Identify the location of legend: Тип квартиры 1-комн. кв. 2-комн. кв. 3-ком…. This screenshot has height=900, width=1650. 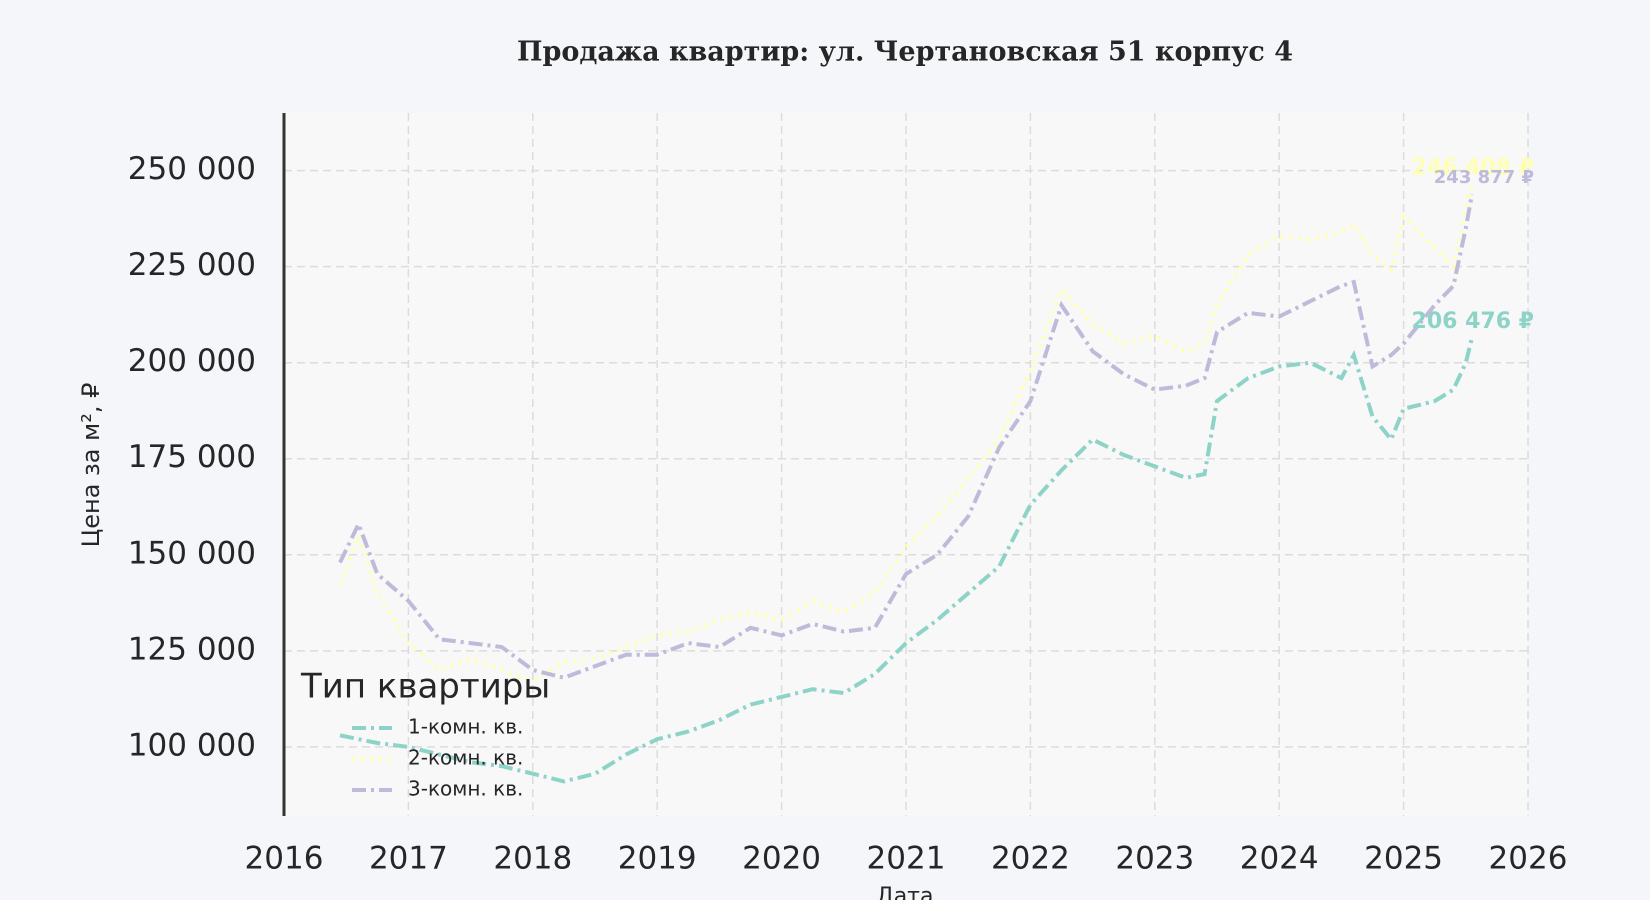
(425, 734).